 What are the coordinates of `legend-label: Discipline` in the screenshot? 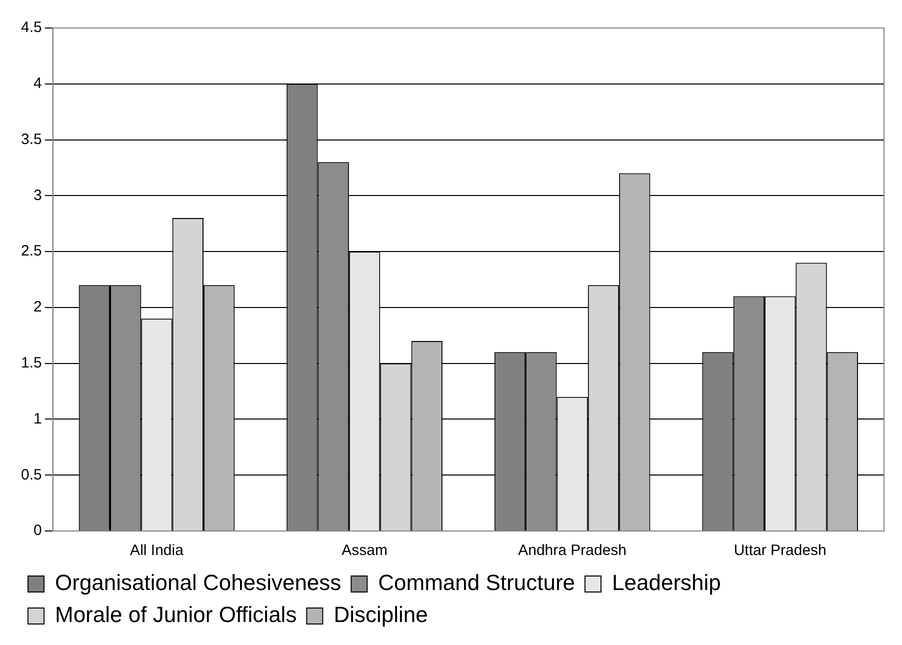 It's located at (381, 615).